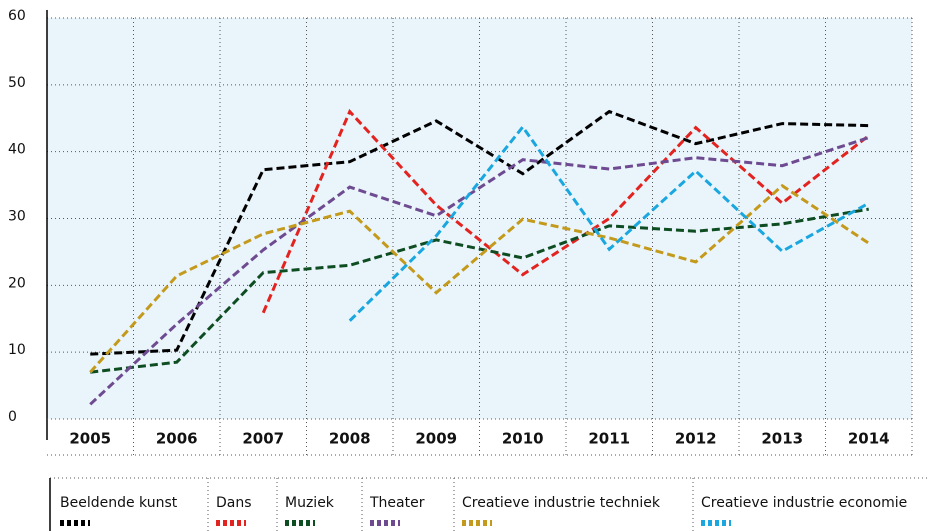  What do you see at coordinates (804, 503) in the screenshot?
I see `legend-label: Creatieve industrie economie` at bounding box center [804, 503].